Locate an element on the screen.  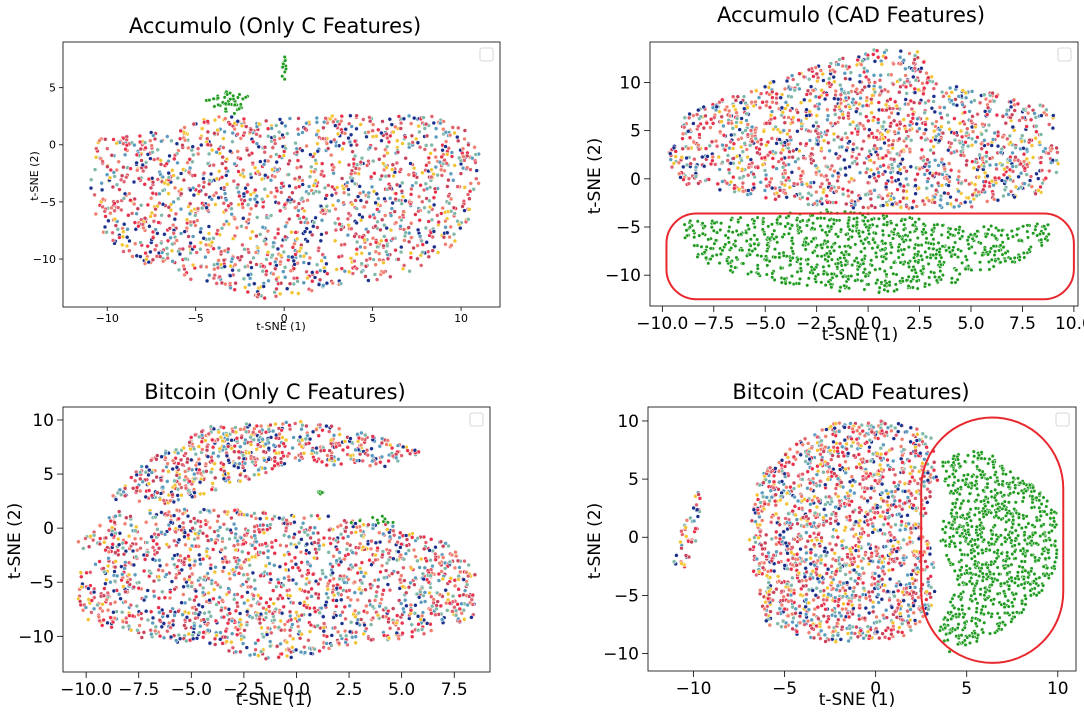
x-tick-label: −5 is located at coordinates (196, 318).